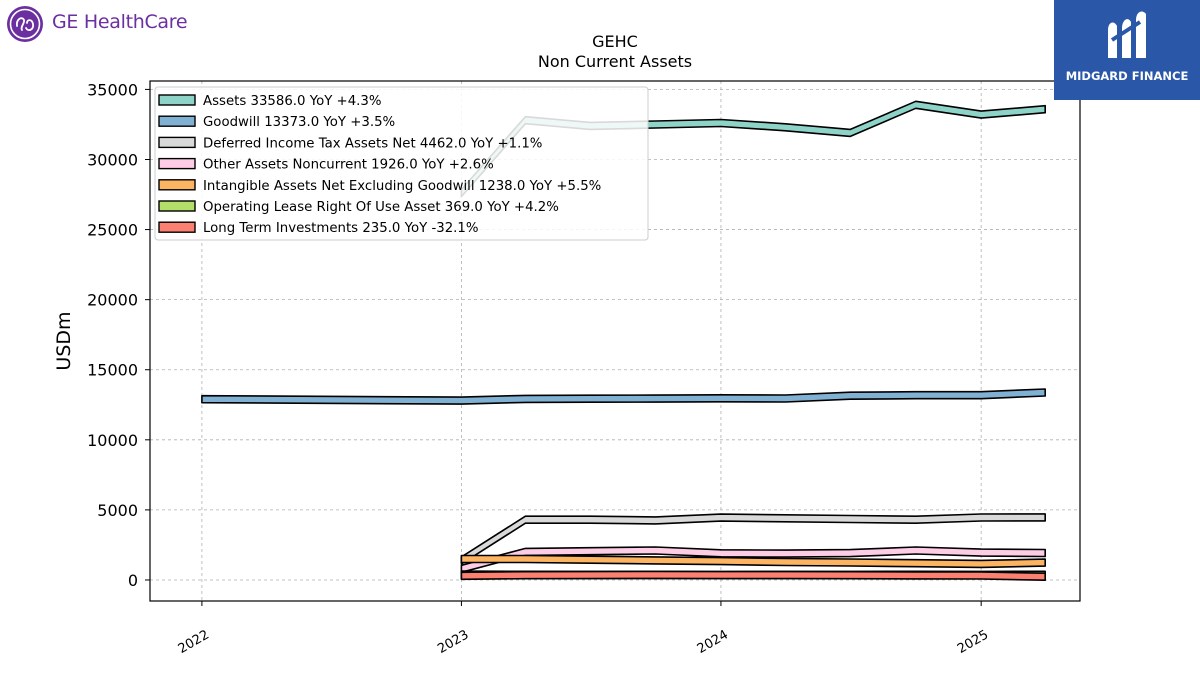 The width and height of the screenshot is (1200, 675). I want to click on midgard-m-icon, so click(1127, 34).